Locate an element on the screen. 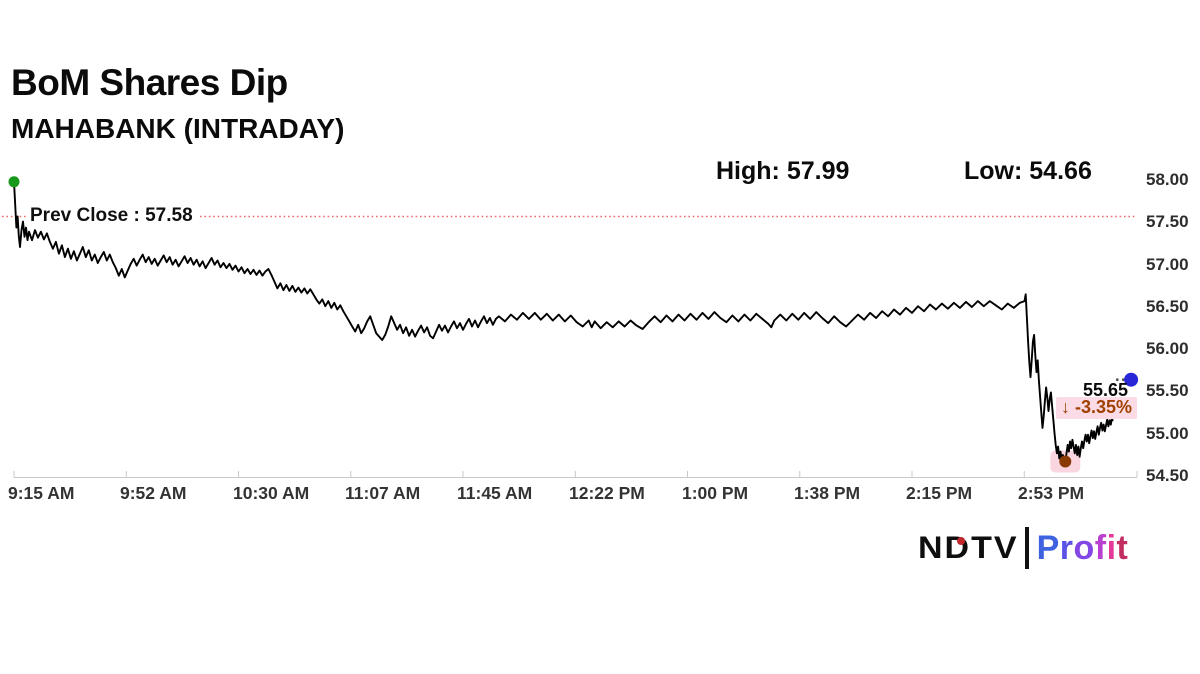 The height and width of the screenshot is (674, 1200). y-axis-label: 55.00 is located at coordinates (1167, 433).